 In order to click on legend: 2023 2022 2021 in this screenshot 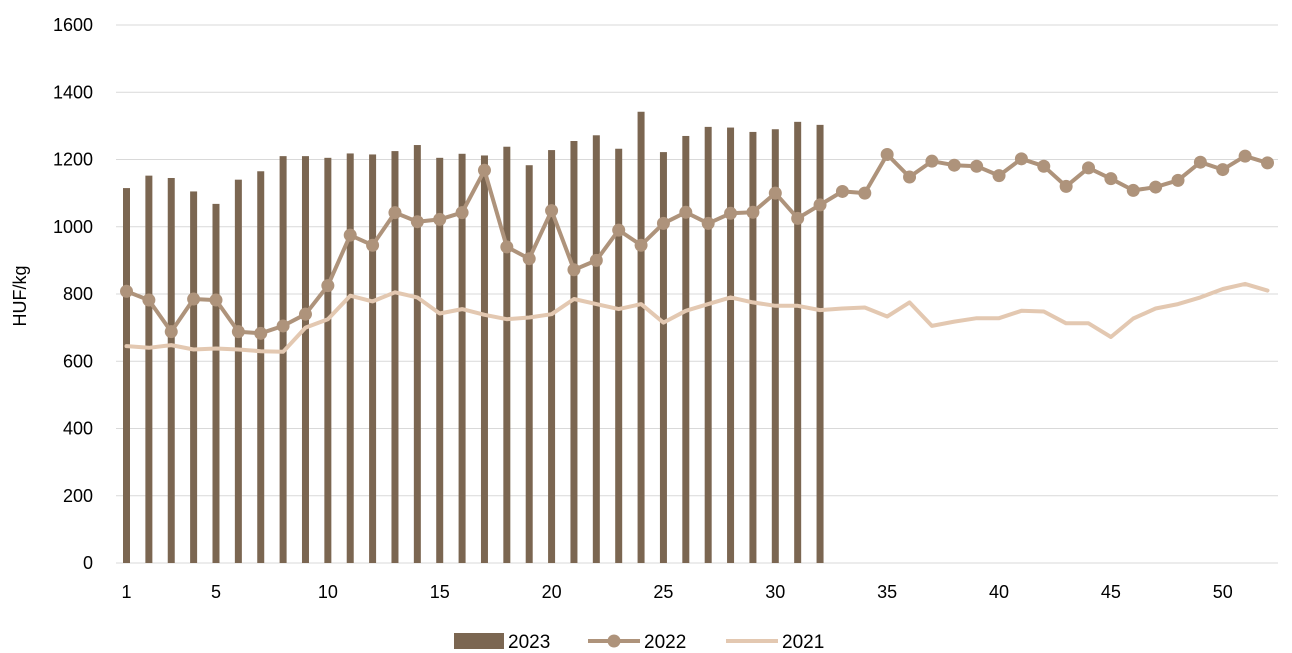, I will do `click(639, 642)`.